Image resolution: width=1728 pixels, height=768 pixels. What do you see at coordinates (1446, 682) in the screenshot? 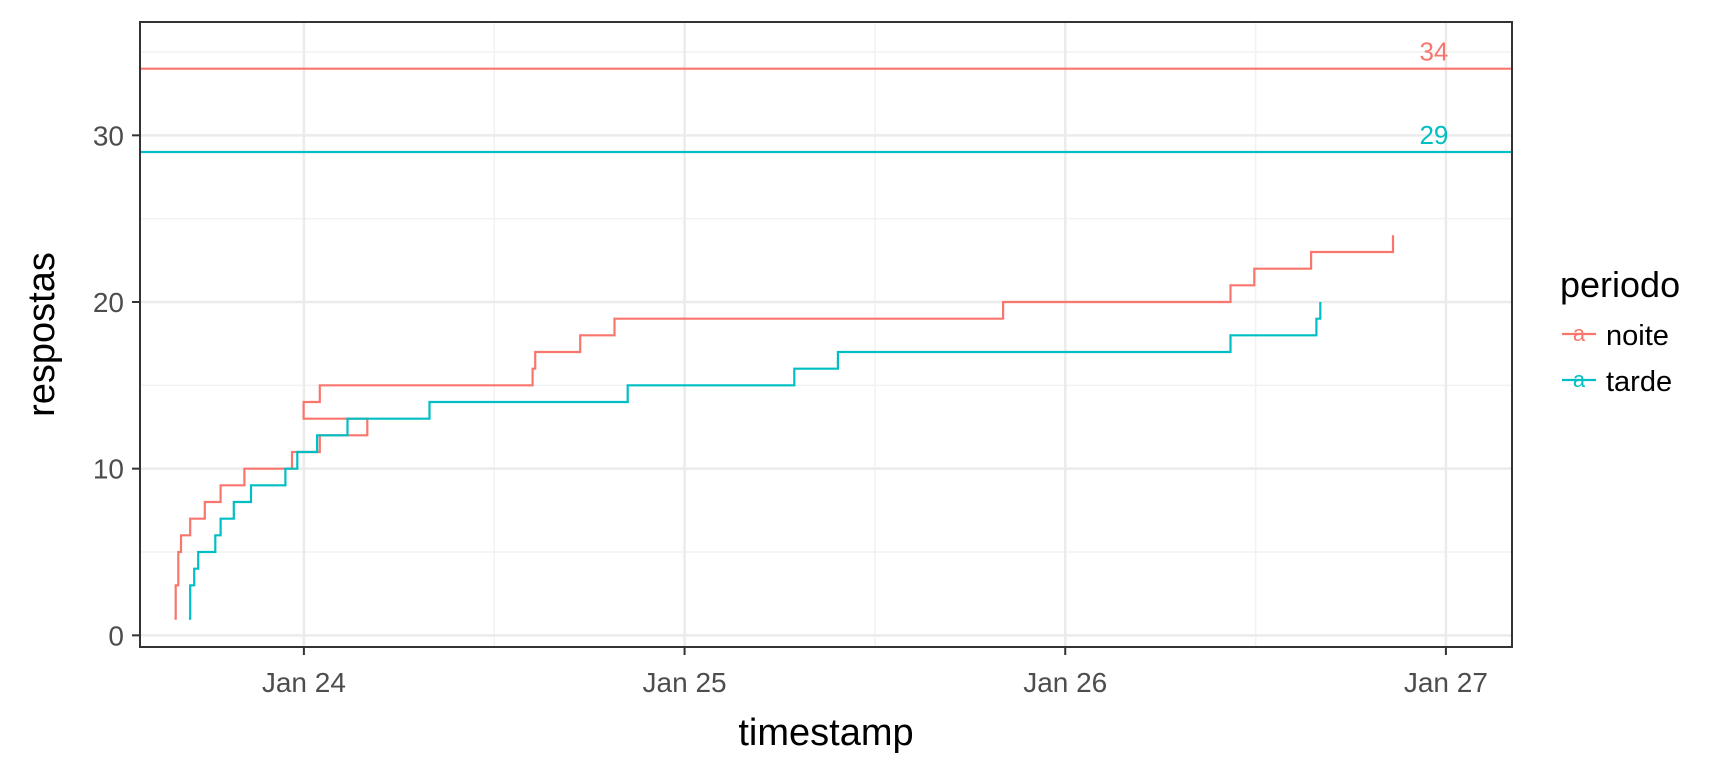
I see `x-tick-label: Jan 27` at bounding box center [1446, 682].